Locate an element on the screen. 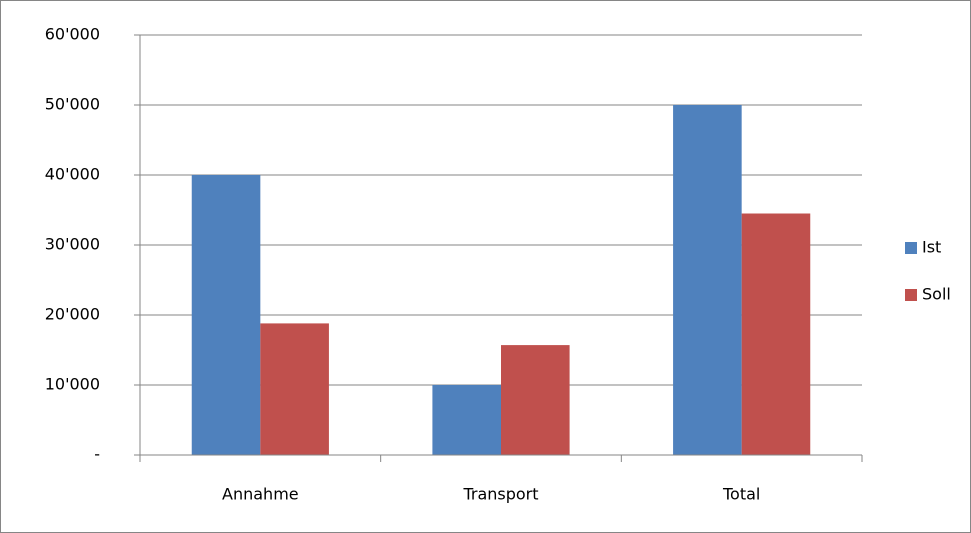  y-tick-label: 10'000 is located at coordinates (72, 384).